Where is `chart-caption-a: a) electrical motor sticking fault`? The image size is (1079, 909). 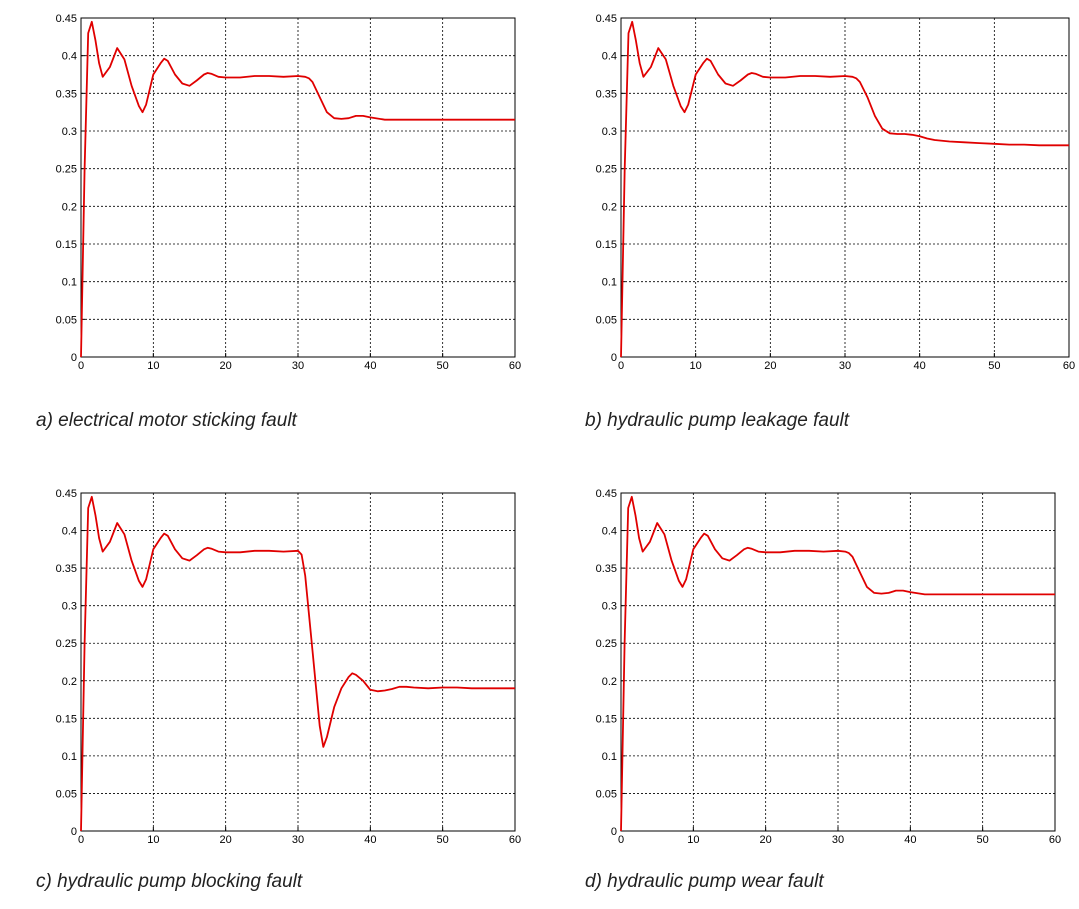 chart-caption-a: a) electrical motor sticking fault is located at coordinates (166, 420).